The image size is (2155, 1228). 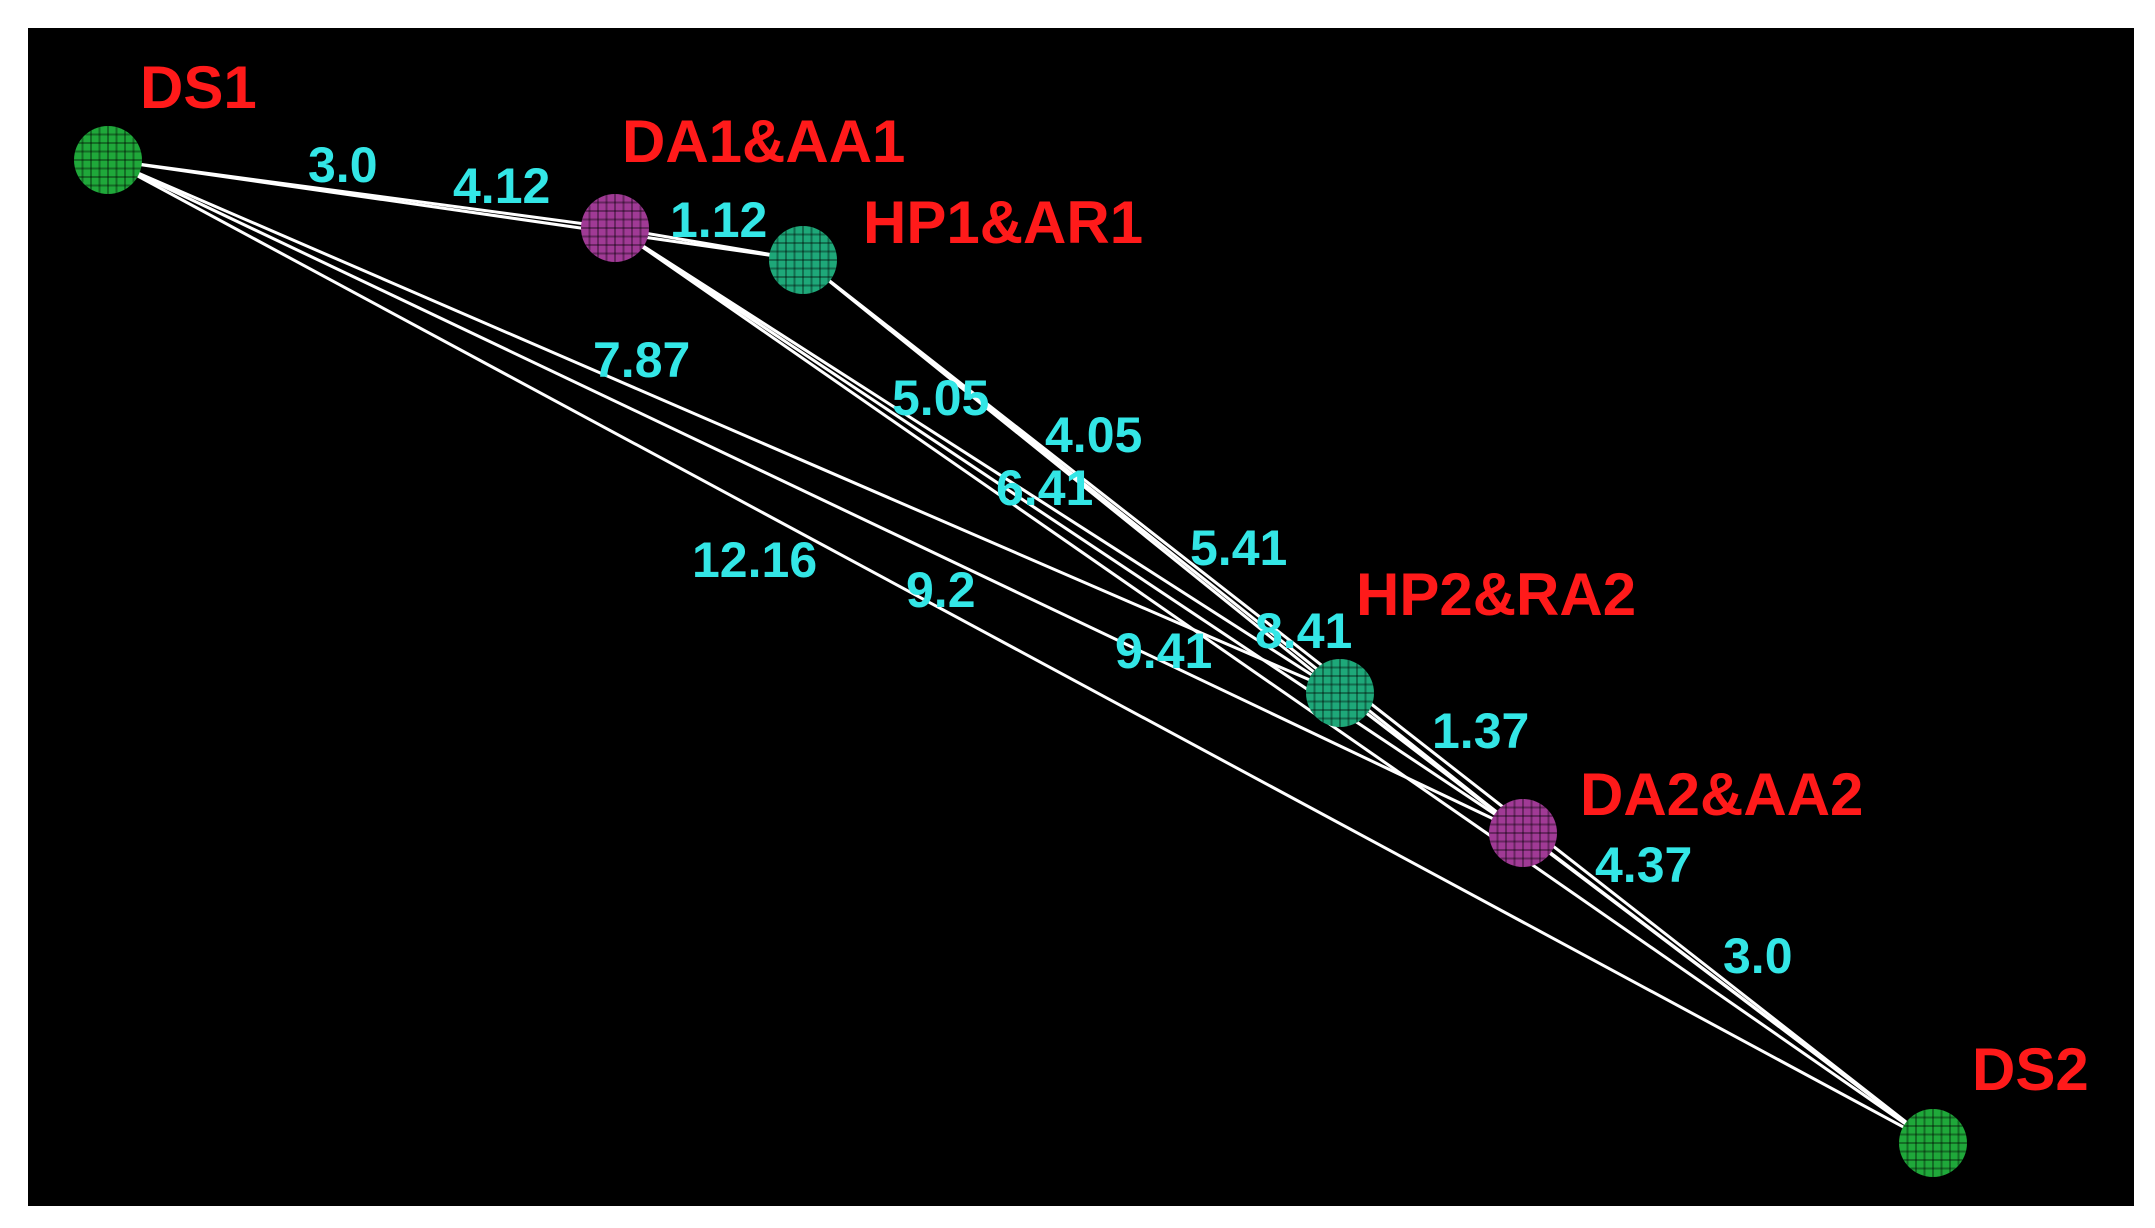 What do you see at coordinates (1728, 988) in the screenshot?
I see `edge-da2aa2-ds2` at bounding box center [1728, 988].